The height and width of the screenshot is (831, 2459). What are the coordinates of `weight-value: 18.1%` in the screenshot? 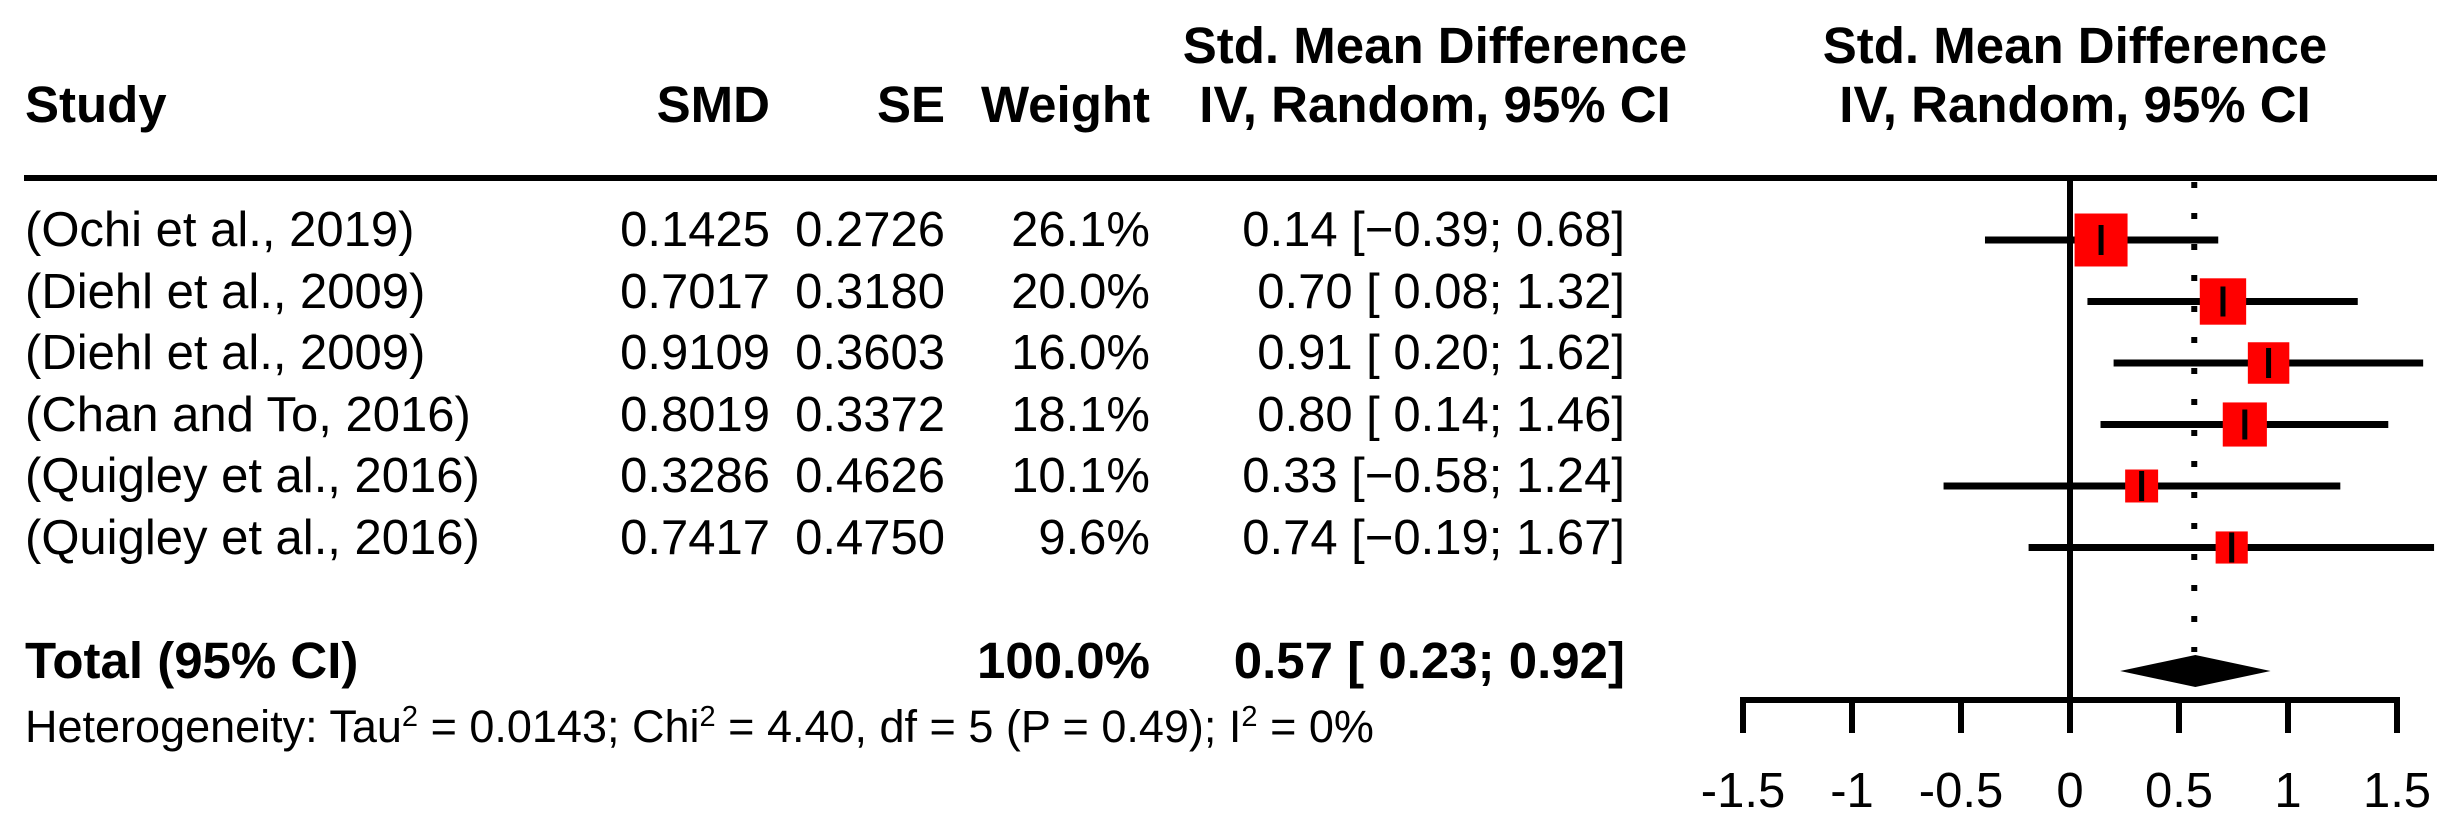 It's located at (1080, 415).